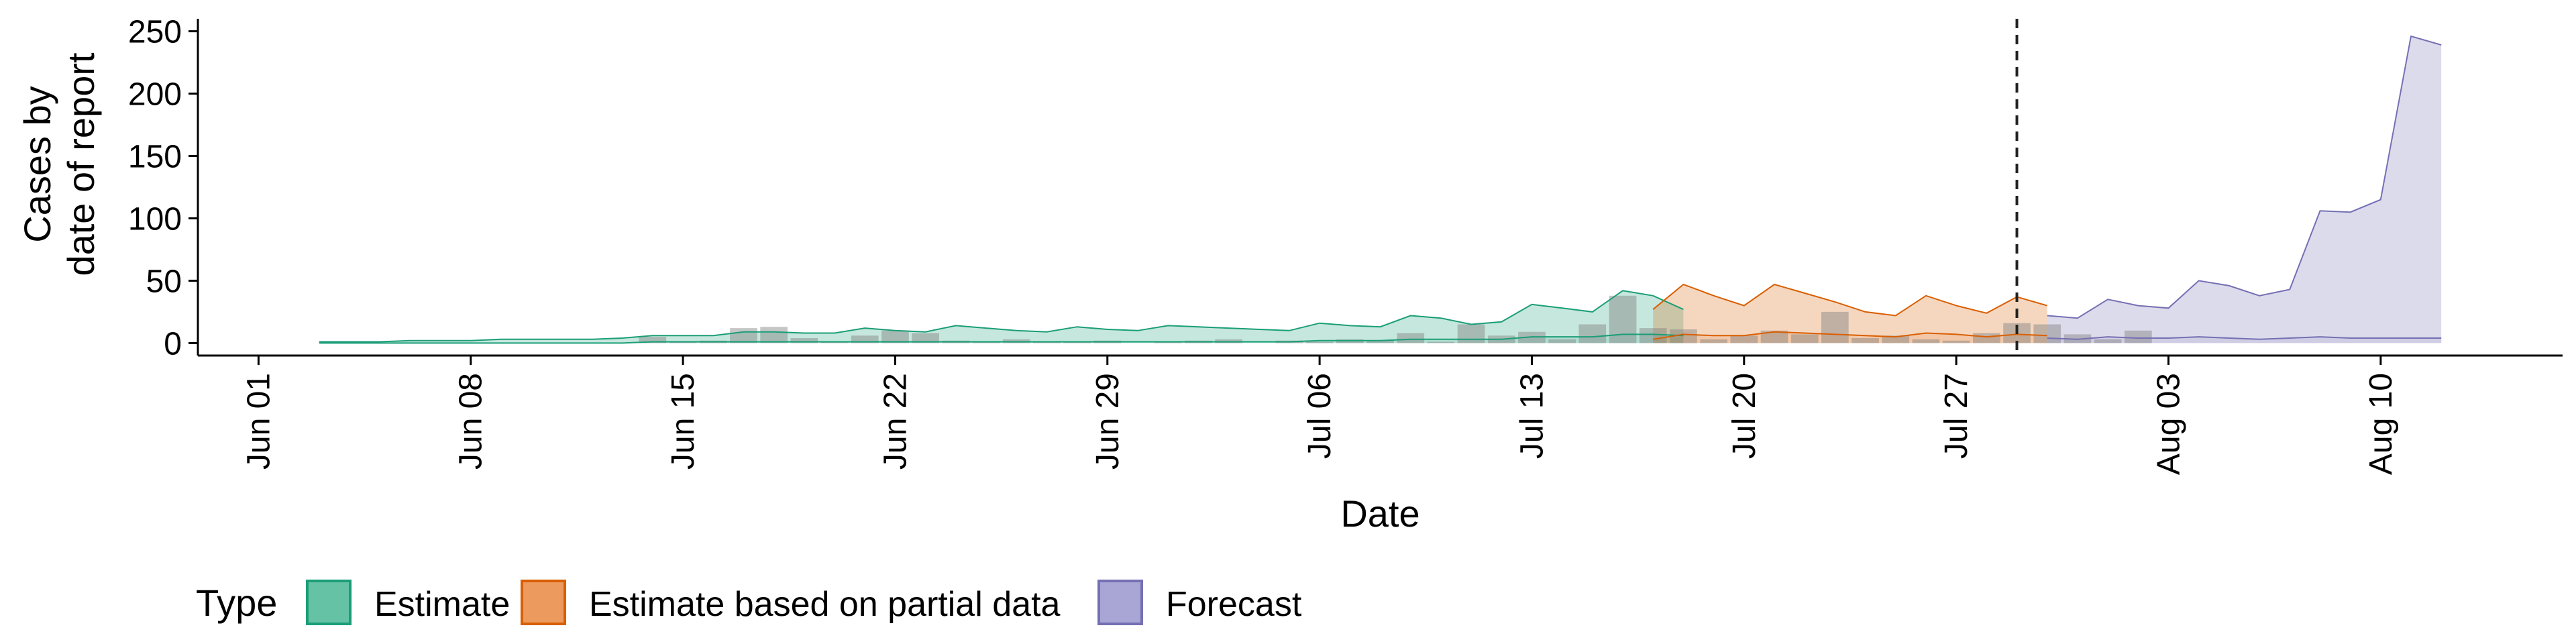 The image size is (2576, 644). What do you see at coordinates (173, 344) in the screenshot?
I see `y-tick-label: 0` at bounding box center [173, 344].